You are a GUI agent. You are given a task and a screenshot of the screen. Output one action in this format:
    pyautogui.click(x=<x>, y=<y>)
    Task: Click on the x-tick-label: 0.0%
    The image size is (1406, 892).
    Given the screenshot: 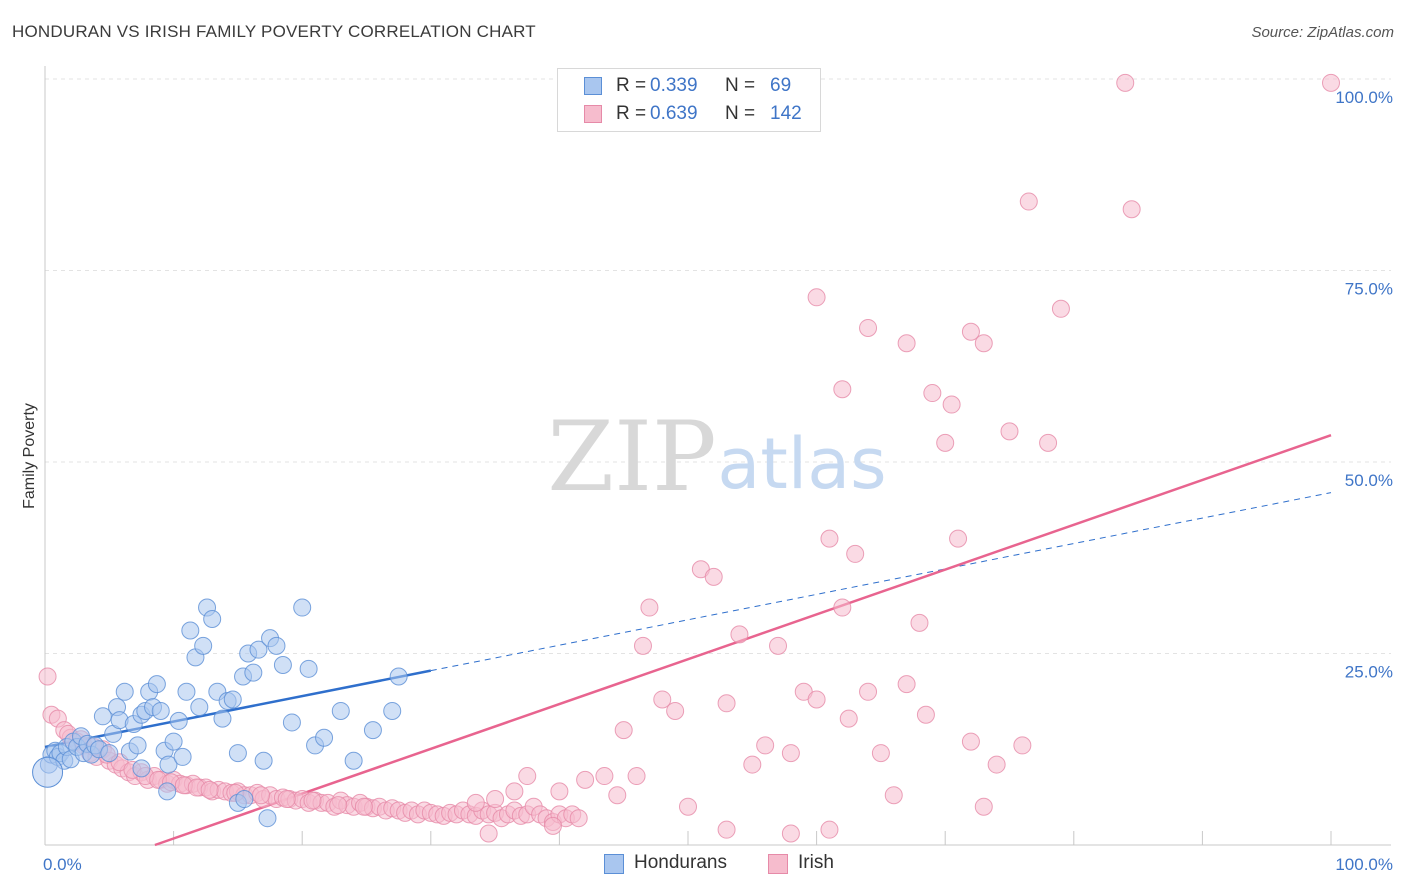 What is the action you would take?
    pyautogui.click(x=62, y=864)
    